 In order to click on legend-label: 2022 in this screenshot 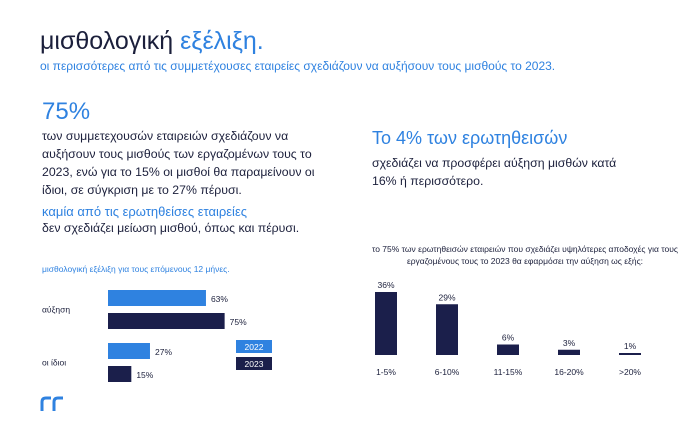, I will do `click(254, 347)`.